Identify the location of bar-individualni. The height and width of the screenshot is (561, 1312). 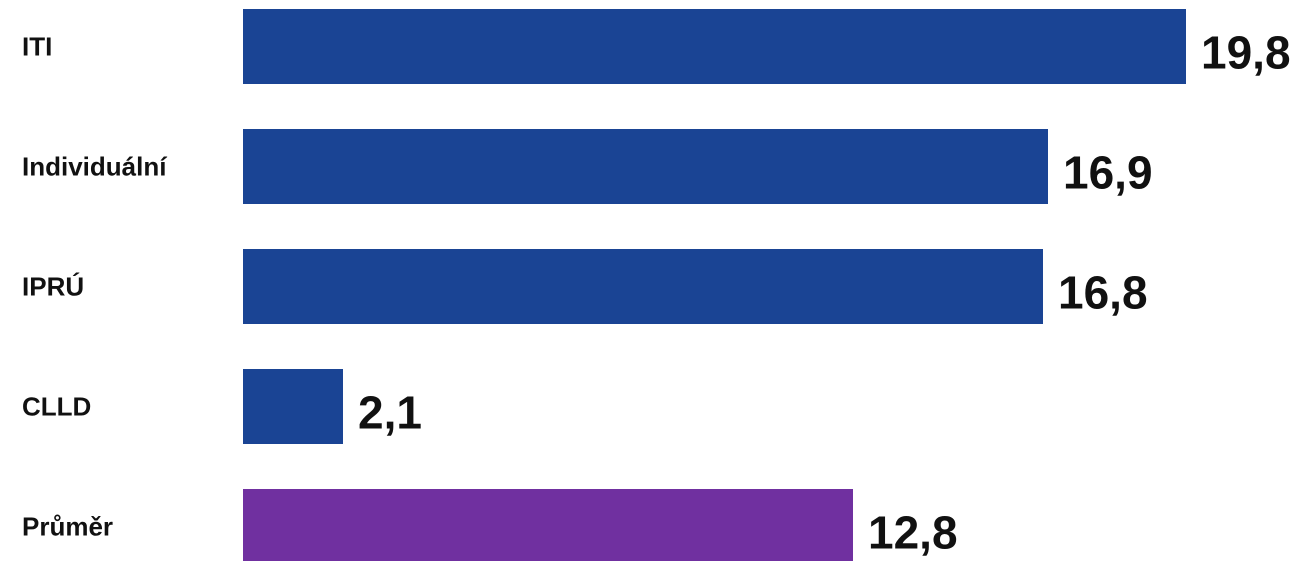
(645, 166).